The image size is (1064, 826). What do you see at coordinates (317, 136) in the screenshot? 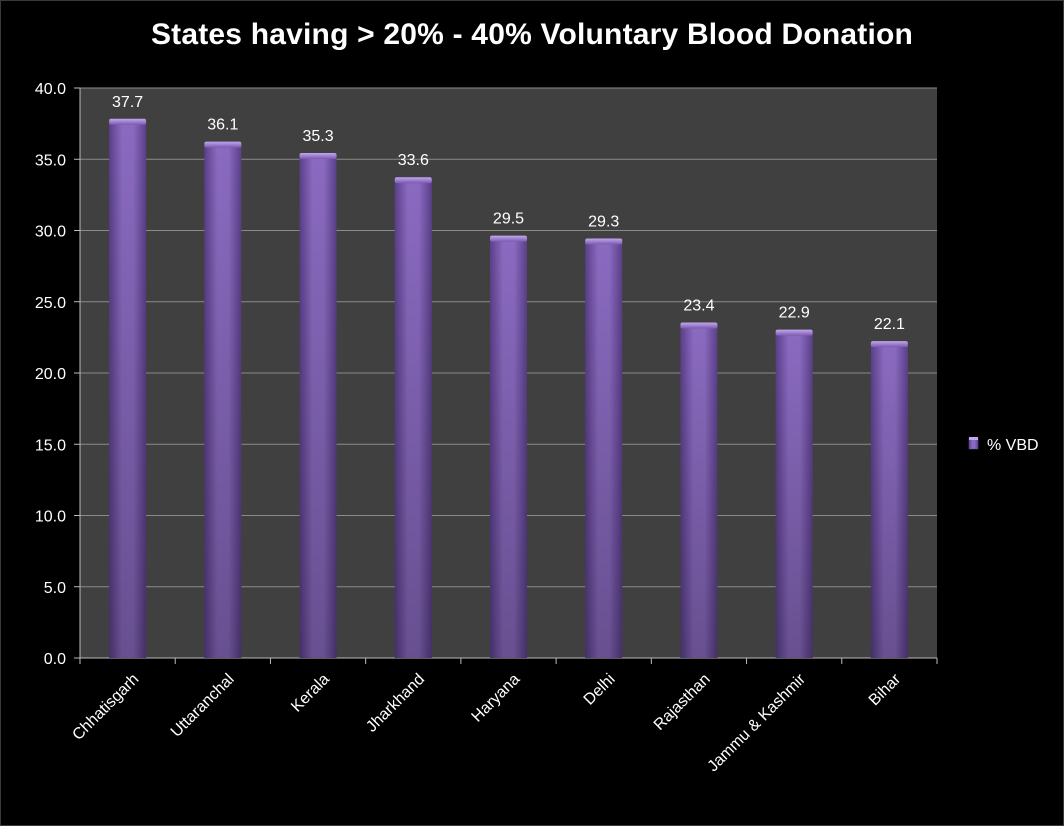
I see `data-label: 35.3` at bounding box center [317, 136].